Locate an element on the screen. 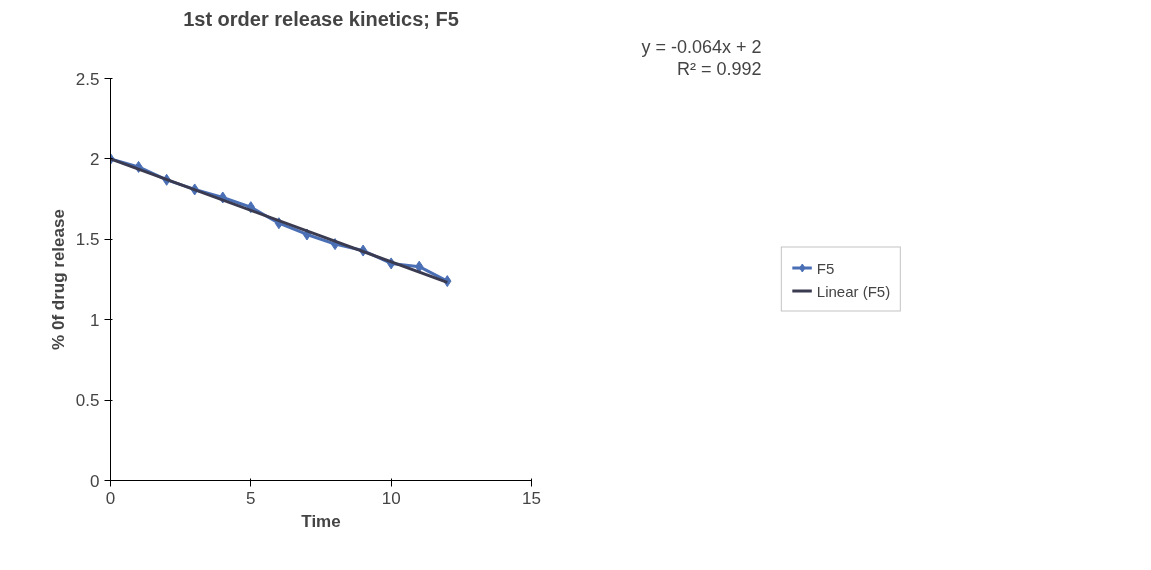 This screenshot has height=570, width=1151. x-axis-title: Time is located at coordinates (321, 521).